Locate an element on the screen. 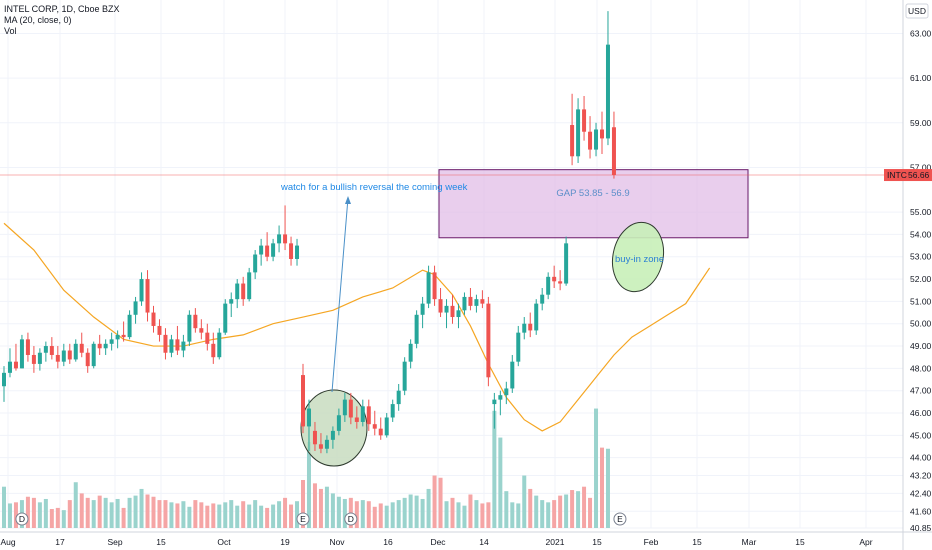  x-tick-label: Nov is located at coordinates (337, 542).